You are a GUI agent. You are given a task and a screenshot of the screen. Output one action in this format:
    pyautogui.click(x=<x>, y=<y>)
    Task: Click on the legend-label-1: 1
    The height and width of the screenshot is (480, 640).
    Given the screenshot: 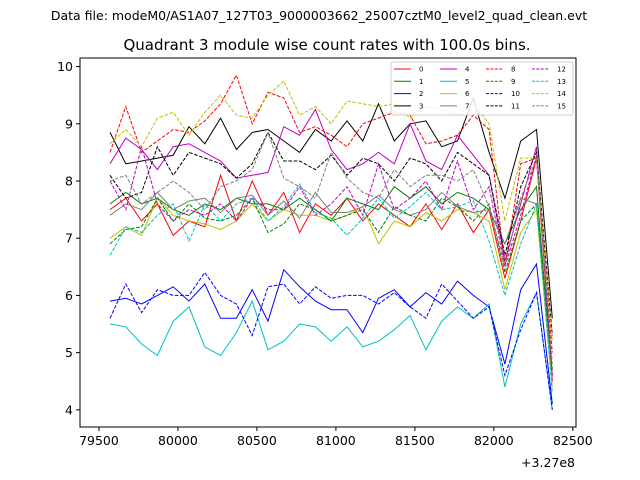 What is the action you would take?
    pyautogui.click(x=421, y=82)
    